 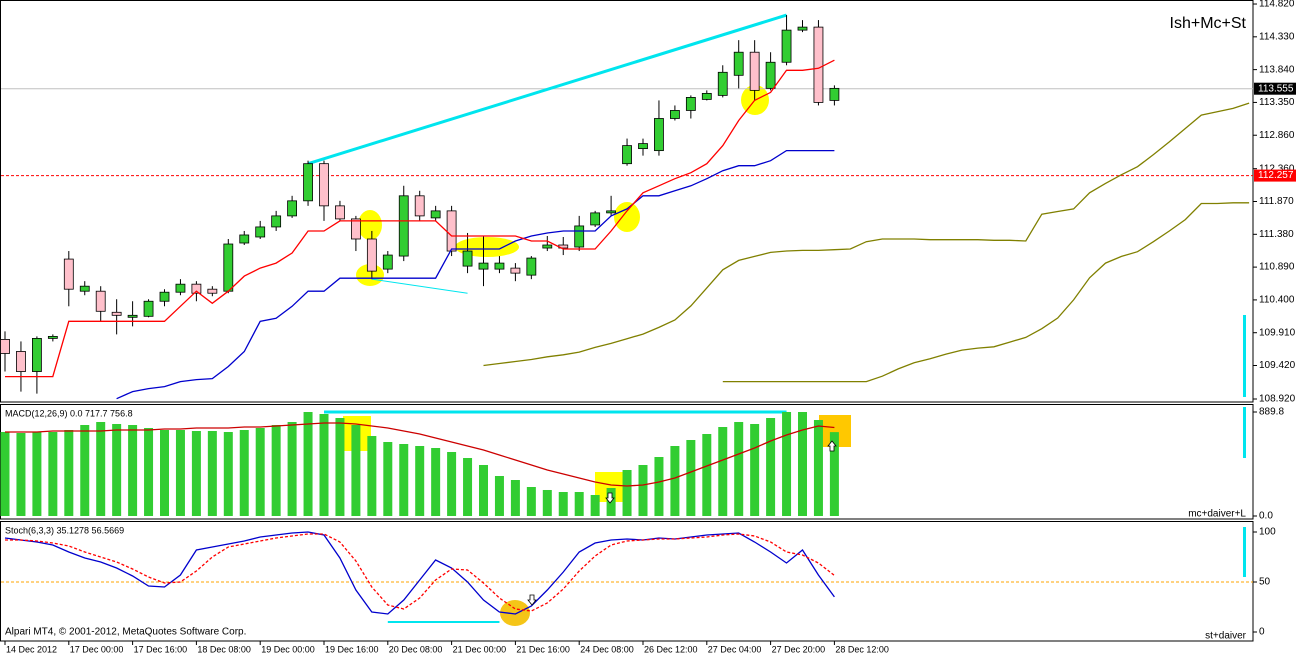 What do you see at coordinates (1262, 632) in the screenshot?
I see `y-tick-label: 0` at bounding box center [1262, 632].